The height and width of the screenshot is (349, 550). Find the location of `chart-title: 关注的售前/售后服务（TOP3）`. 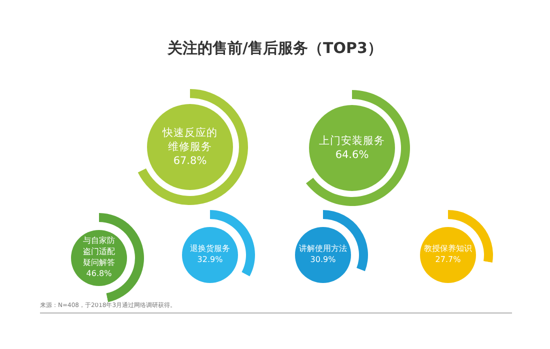

chart-title: 关注的售前/售后服务（TOP3） is located at coordinates (274, 48).